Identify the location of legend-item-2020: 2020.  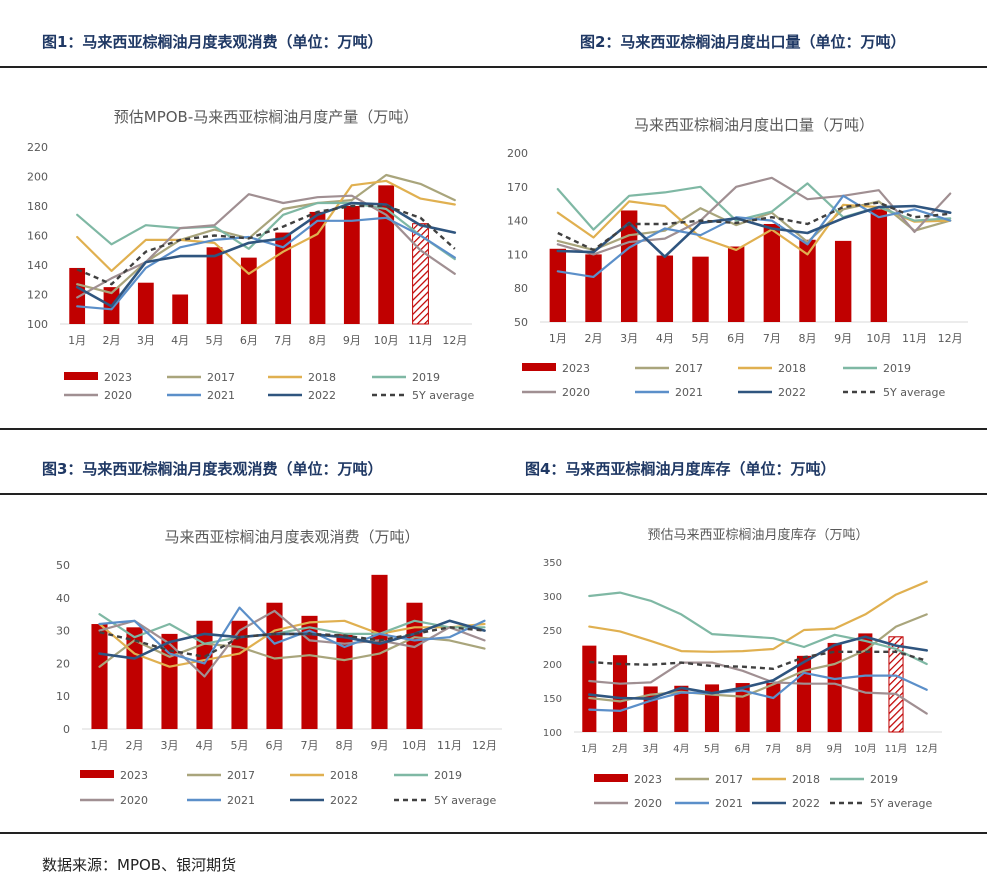
(556, 392).